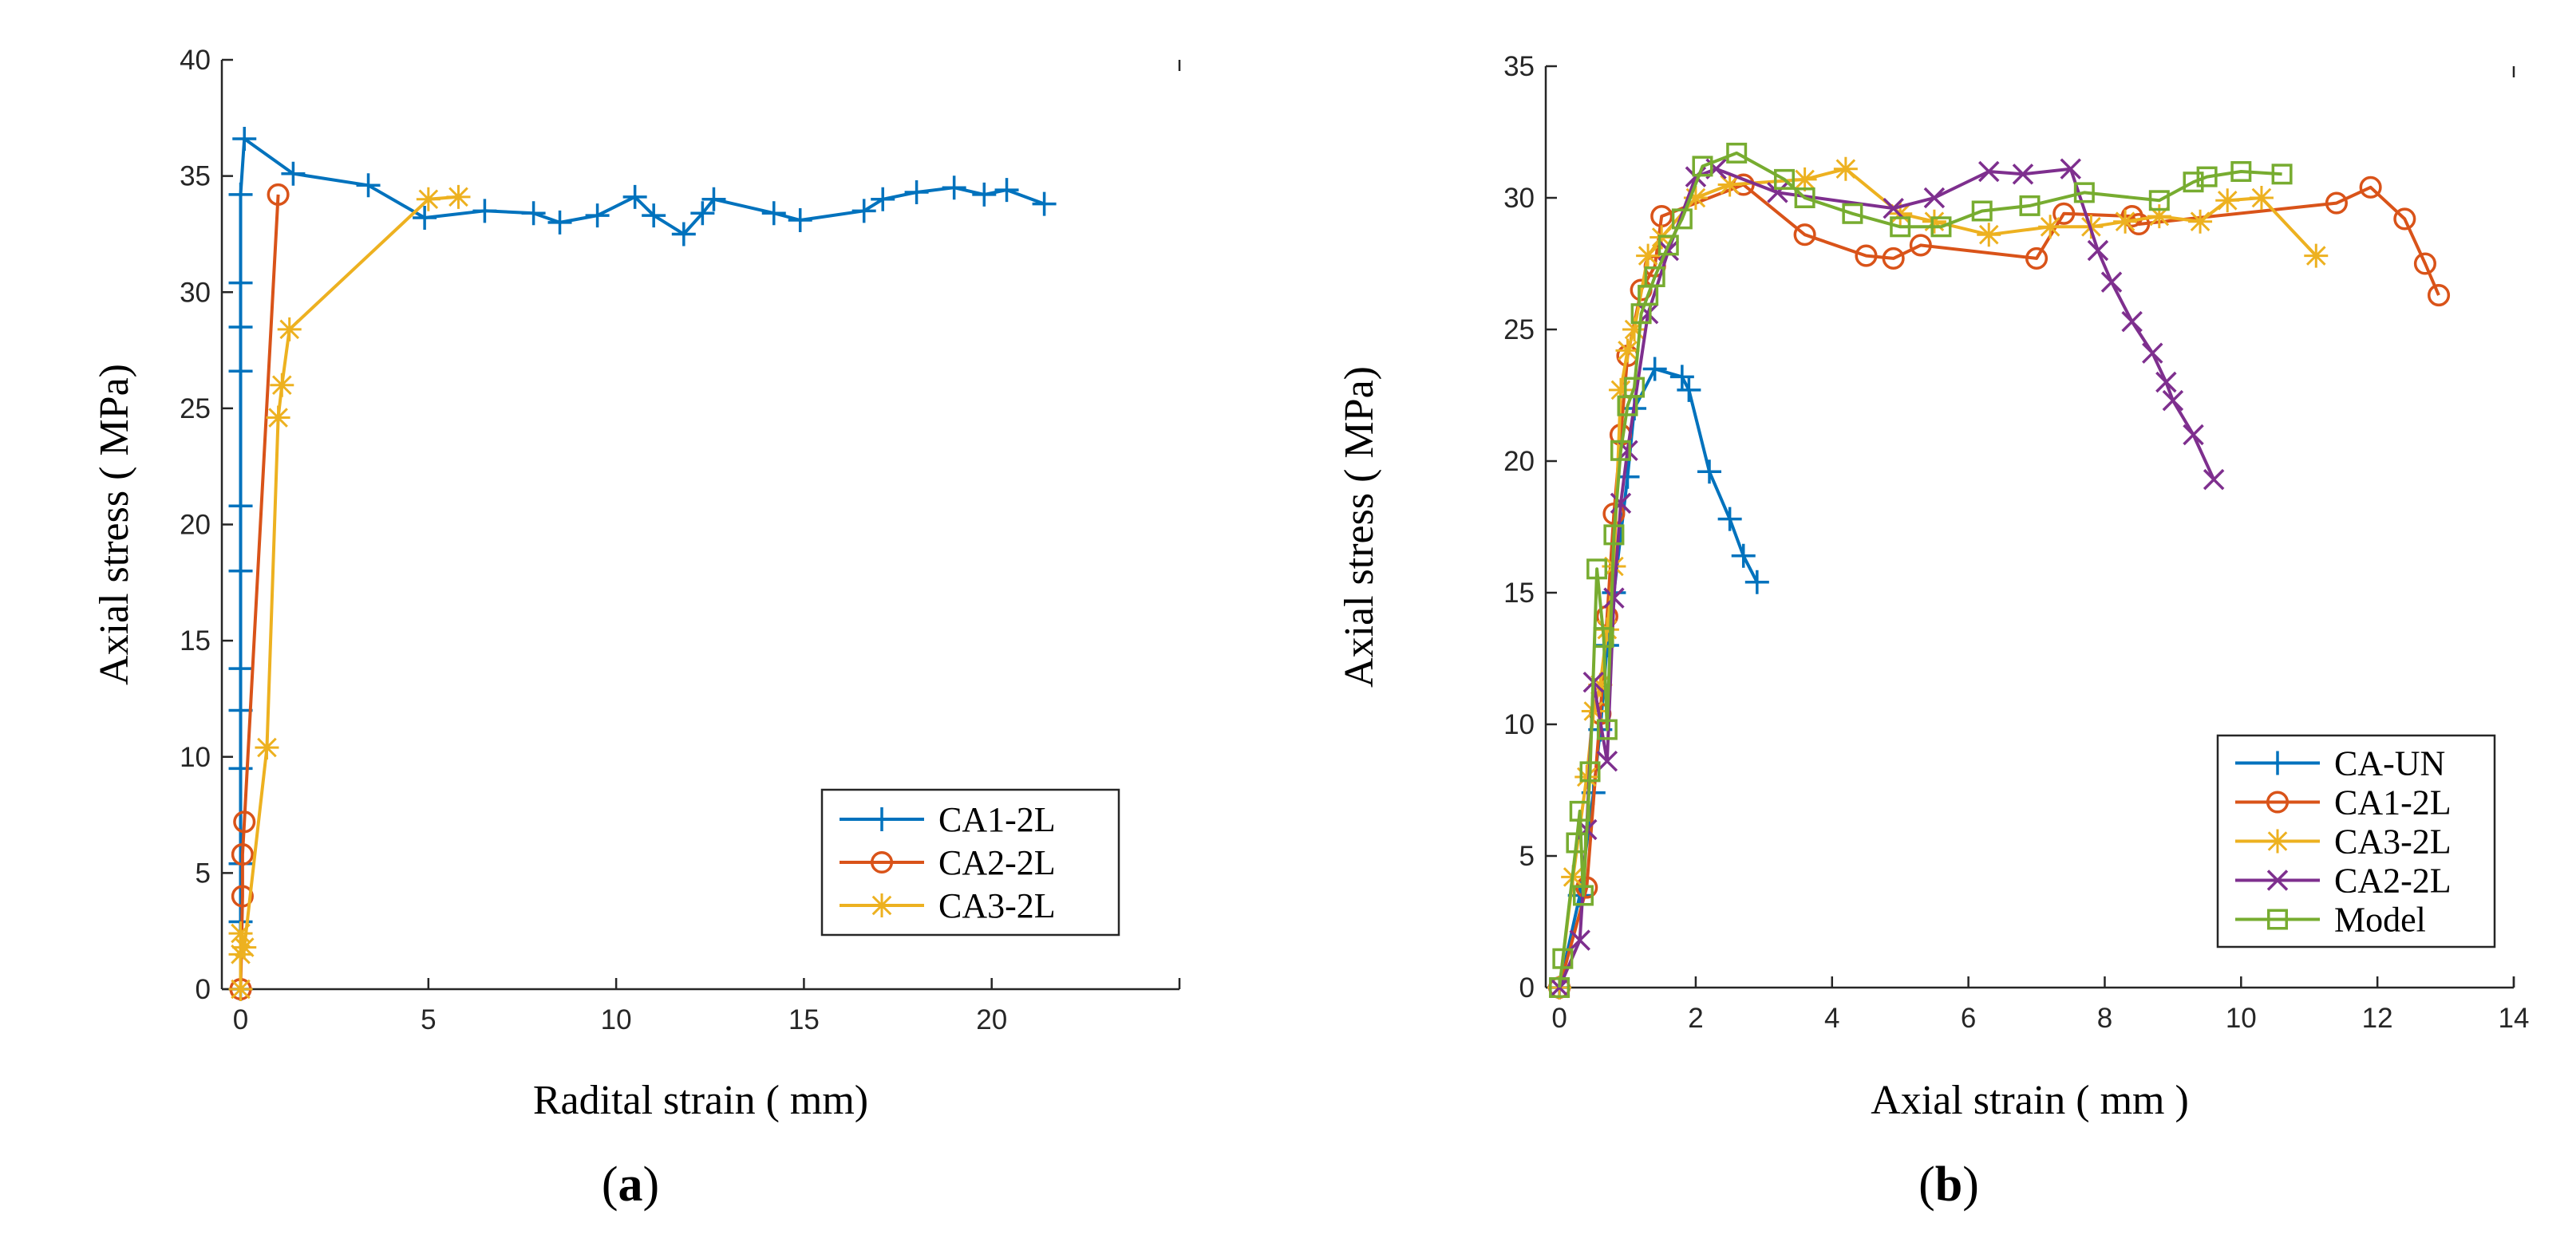 The width and height of the screenshot is (2576, 1258). I want to click on x-tick-label: 20, so click(991, 1019).